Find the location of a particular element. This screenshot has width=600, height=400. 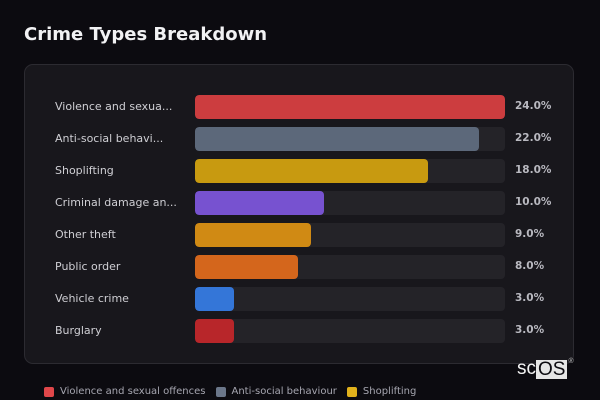

bar-value: 10.0% is located at coordinates (533, 202).